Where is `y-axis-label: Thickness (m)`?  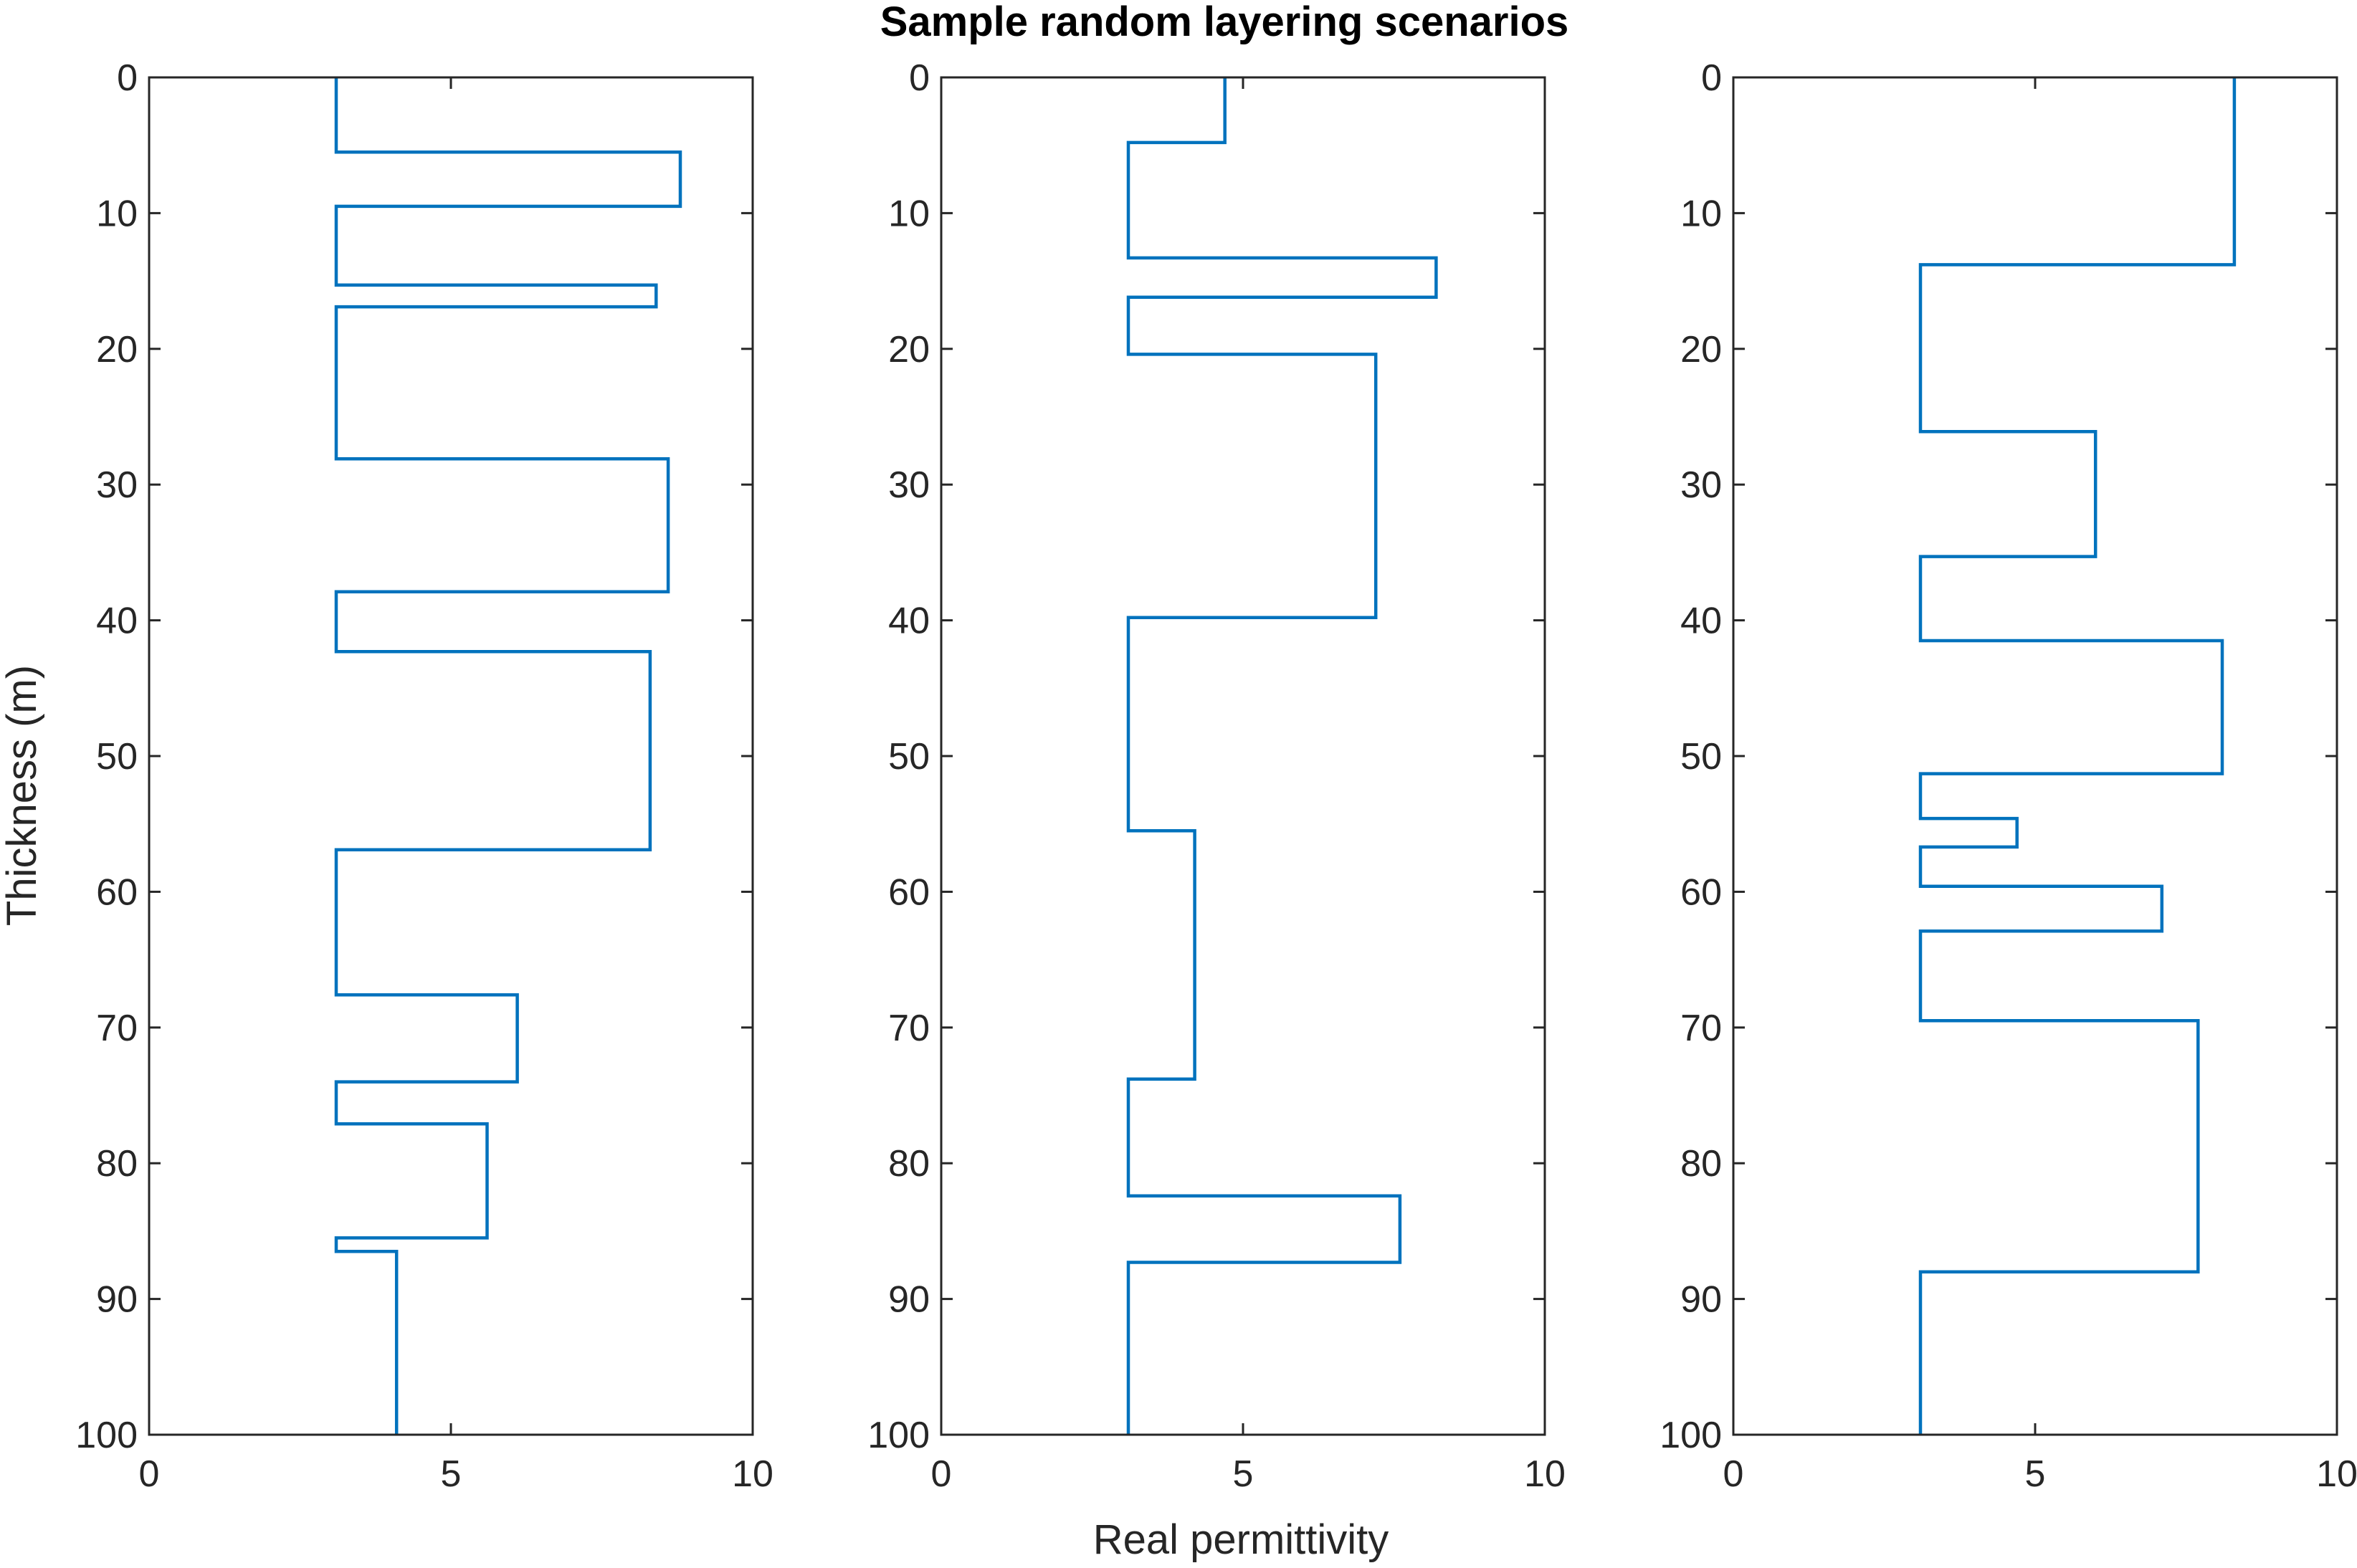
y-axis-label: Thickness (m) is located at coordinates (22, 796).